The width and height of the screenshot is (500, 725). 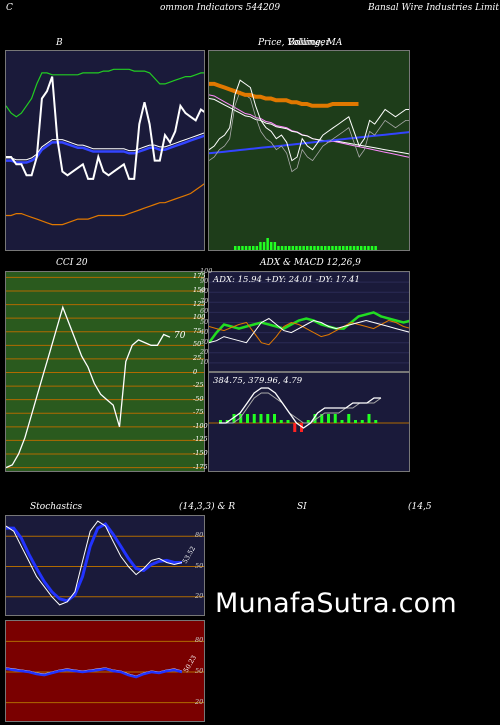 I want to click on cci-tick-label: -175, so click(x=200, y=466).